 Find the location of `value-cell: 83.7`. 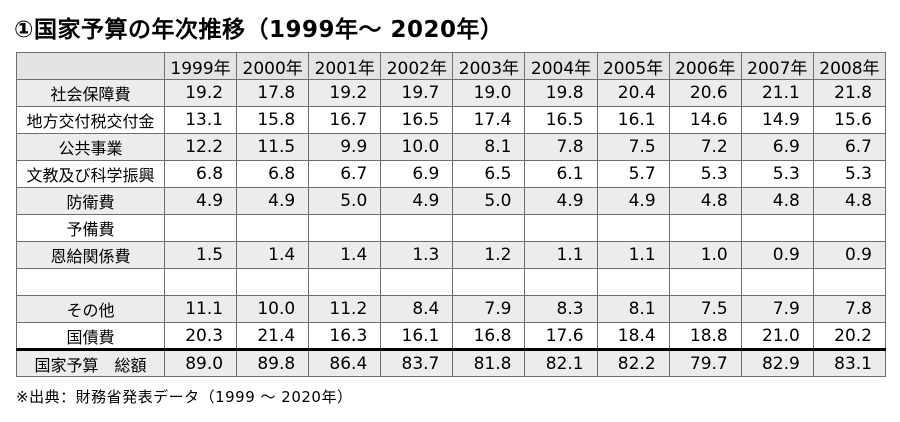

value-cell: 83.7 is located at coordinates (417, 362).